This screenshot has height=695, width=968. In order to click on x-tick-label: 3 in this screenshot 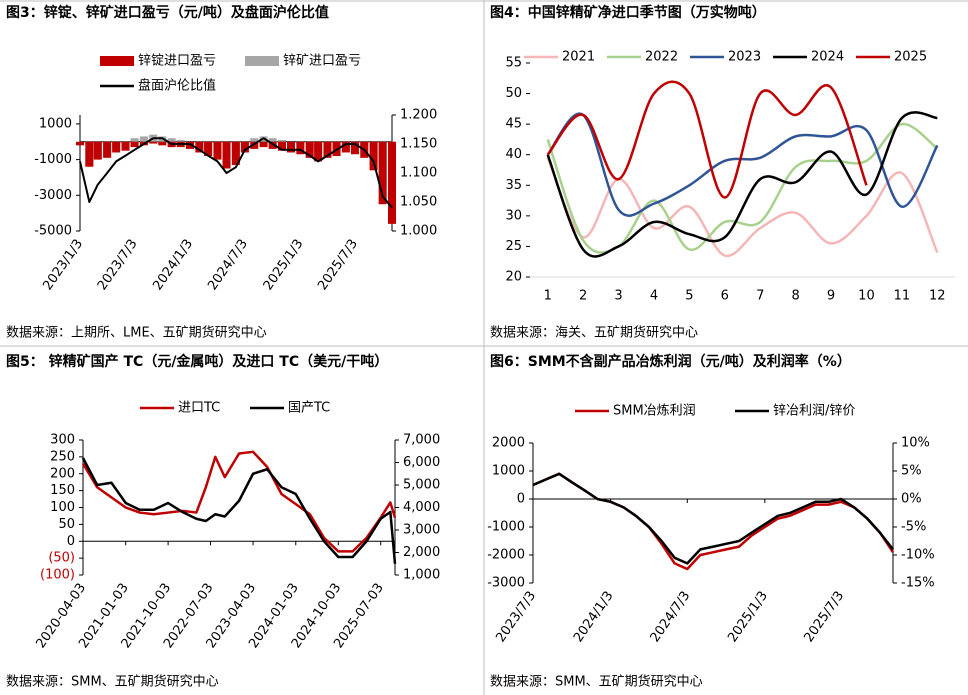, I will do `click(618, 296)`.